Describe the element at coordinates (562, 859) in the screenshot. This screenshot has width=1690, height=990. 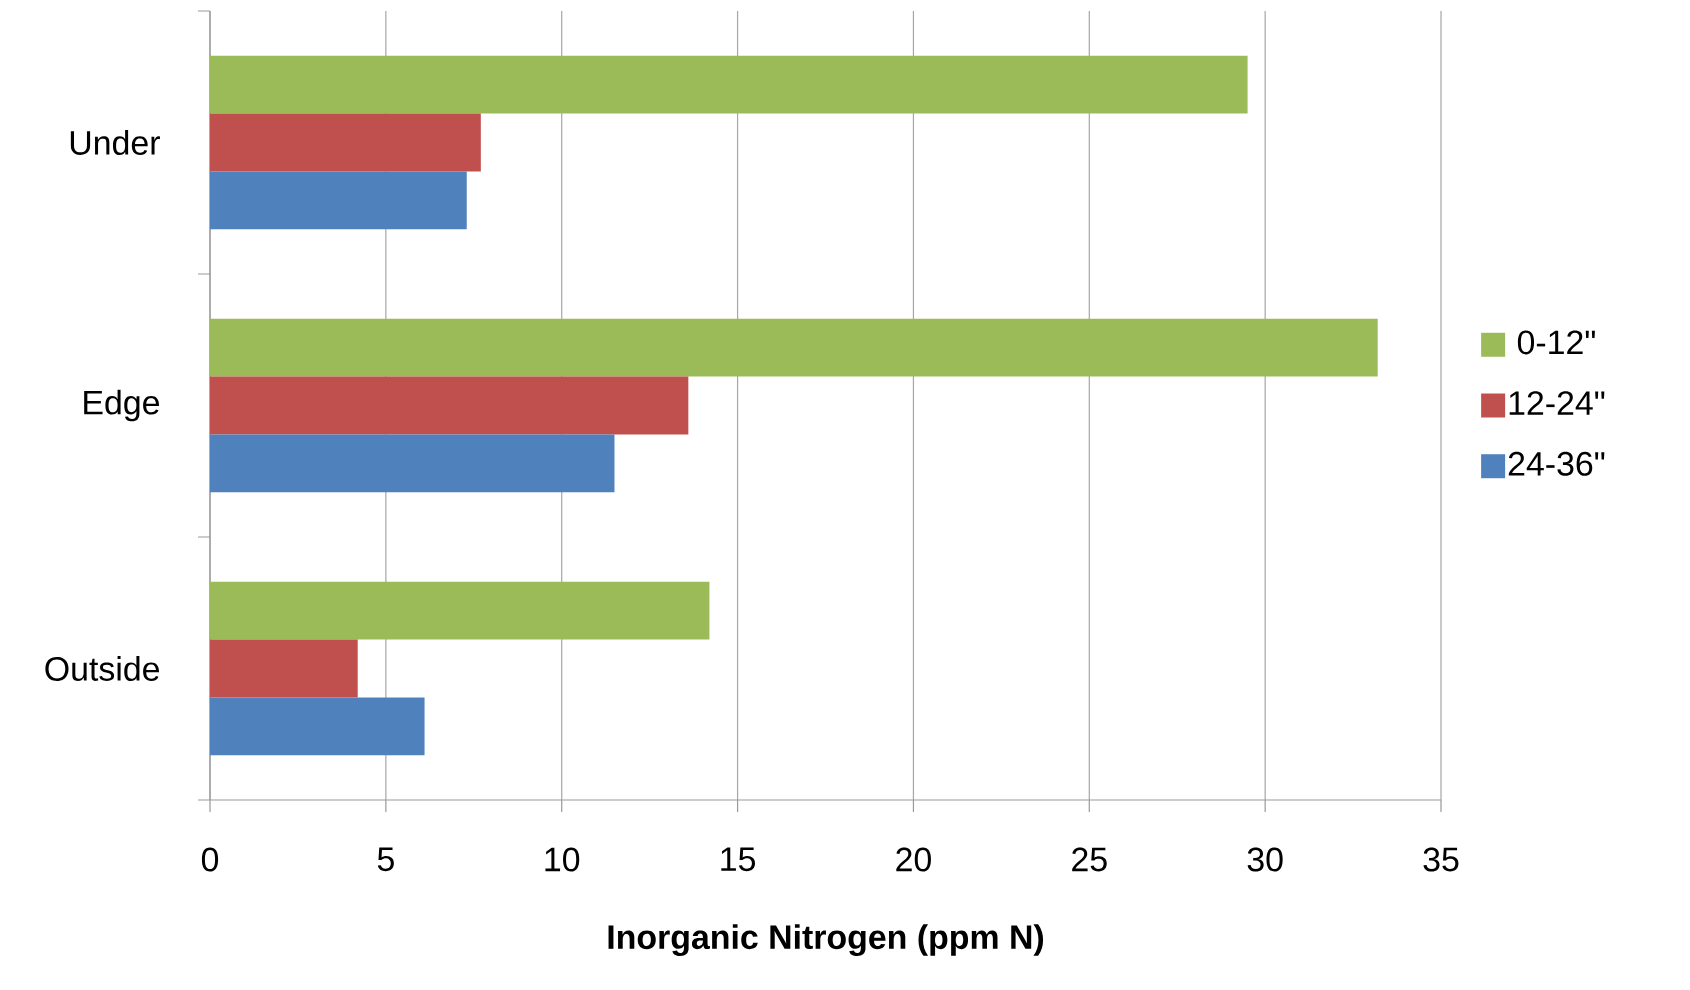
I see `x-tick-label: 10` at that location.